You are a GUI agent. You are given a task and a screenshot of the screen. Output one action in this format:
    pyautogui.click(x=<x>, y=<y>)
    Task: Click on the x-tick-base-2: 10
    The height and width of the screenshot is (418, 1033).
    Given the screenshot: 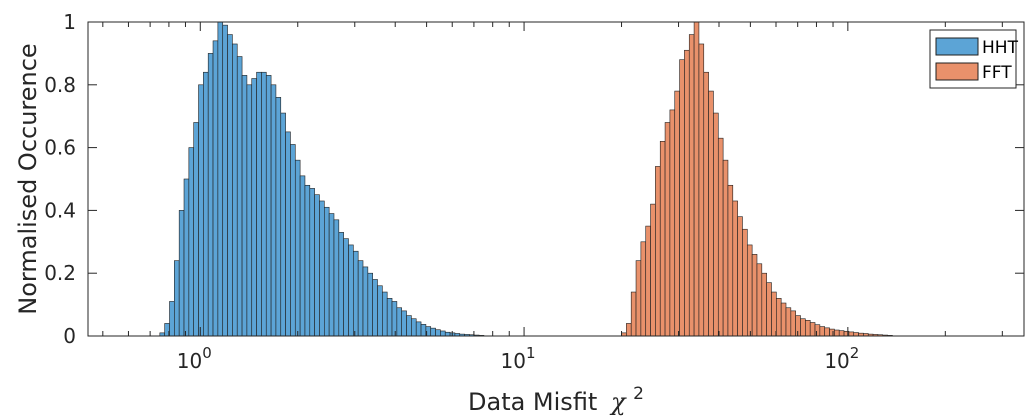 What is the action you would take?
    pyautogui.click(x=836, y=361)
    